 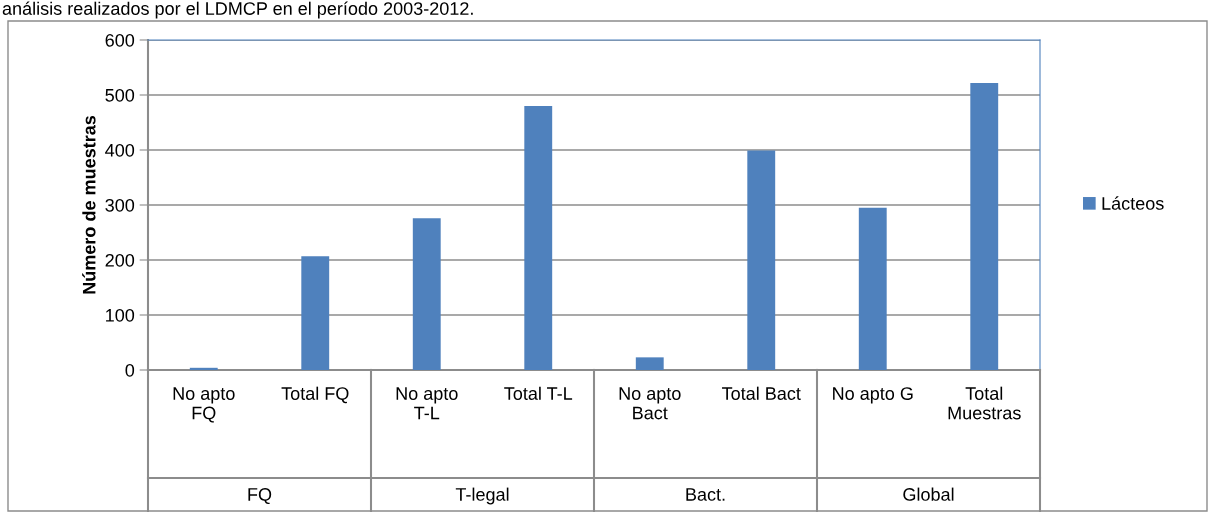 I want to click on y-tick-label: 600, so click(x=120, y=40).